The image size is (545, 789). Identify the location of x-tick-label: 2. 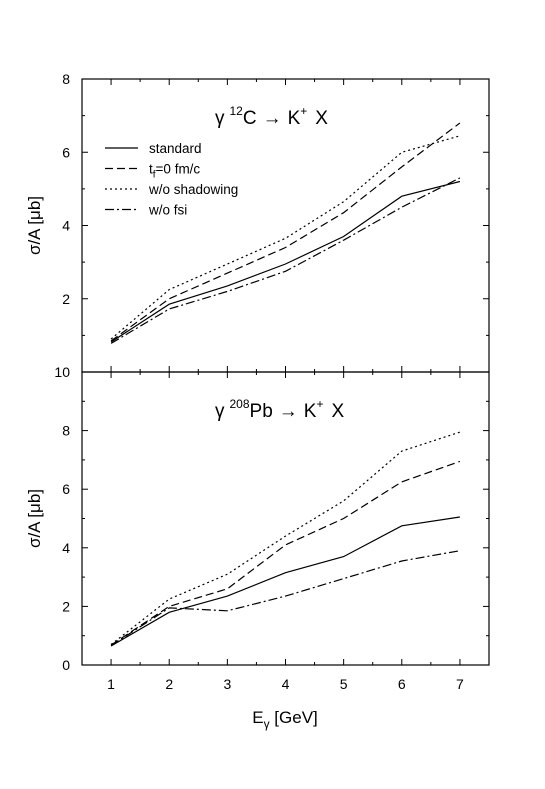
(169, 684).